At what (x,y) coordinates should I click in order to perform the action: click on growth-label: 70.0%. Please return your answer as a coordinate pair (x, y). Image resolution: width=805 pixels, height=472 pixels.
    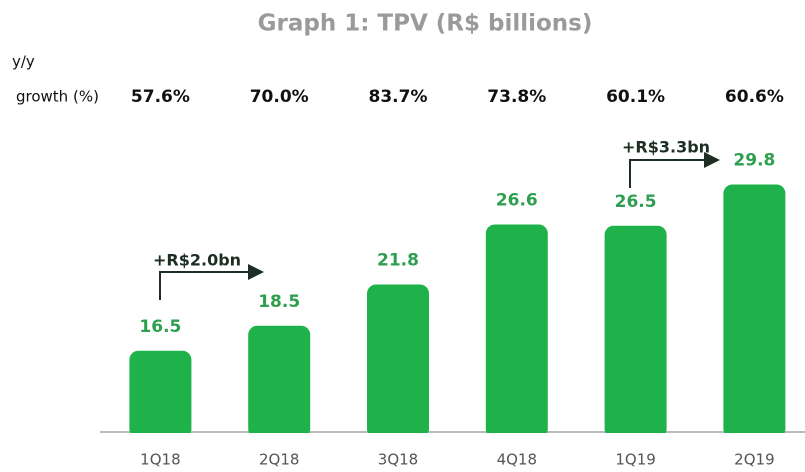
    Looking at the image, I should click on (279, 97).